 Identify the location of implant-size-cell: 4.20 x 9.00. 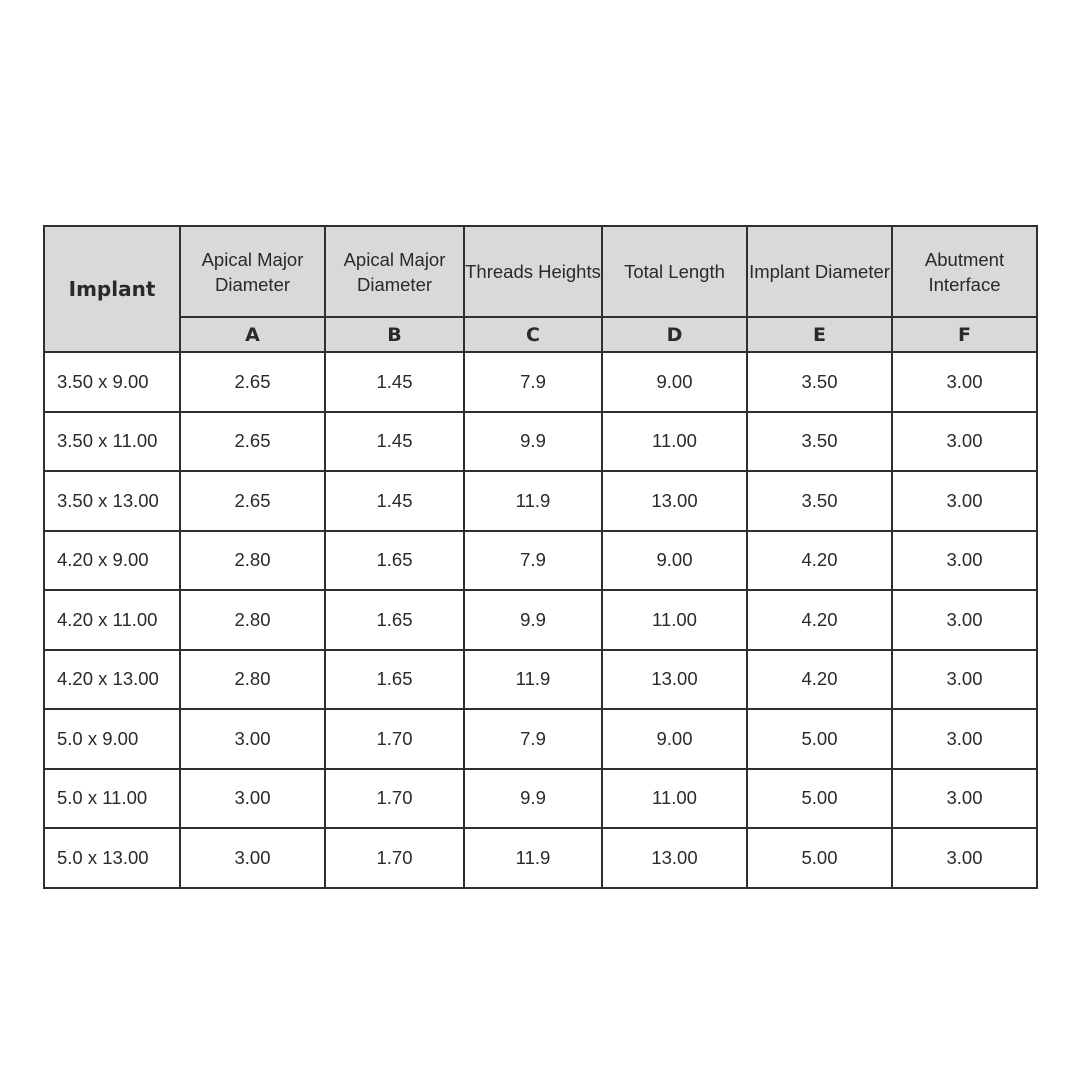
(112, 560).